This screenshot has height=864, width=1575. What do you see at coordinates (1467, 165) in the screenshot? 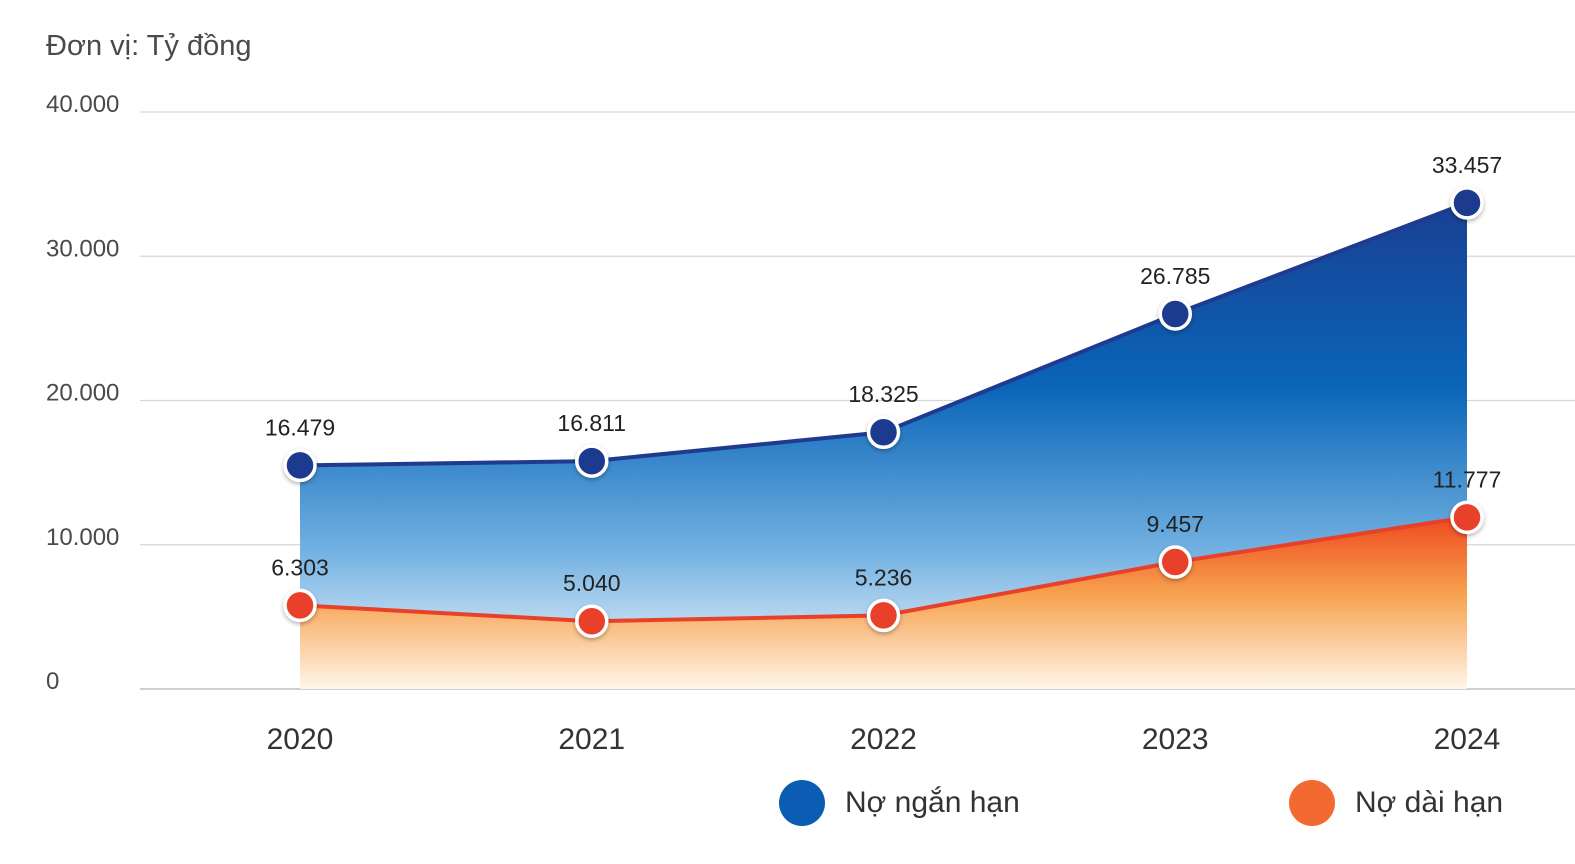
I see `data-label-short-2024: 33.457` at bounding box center [1467, 165].